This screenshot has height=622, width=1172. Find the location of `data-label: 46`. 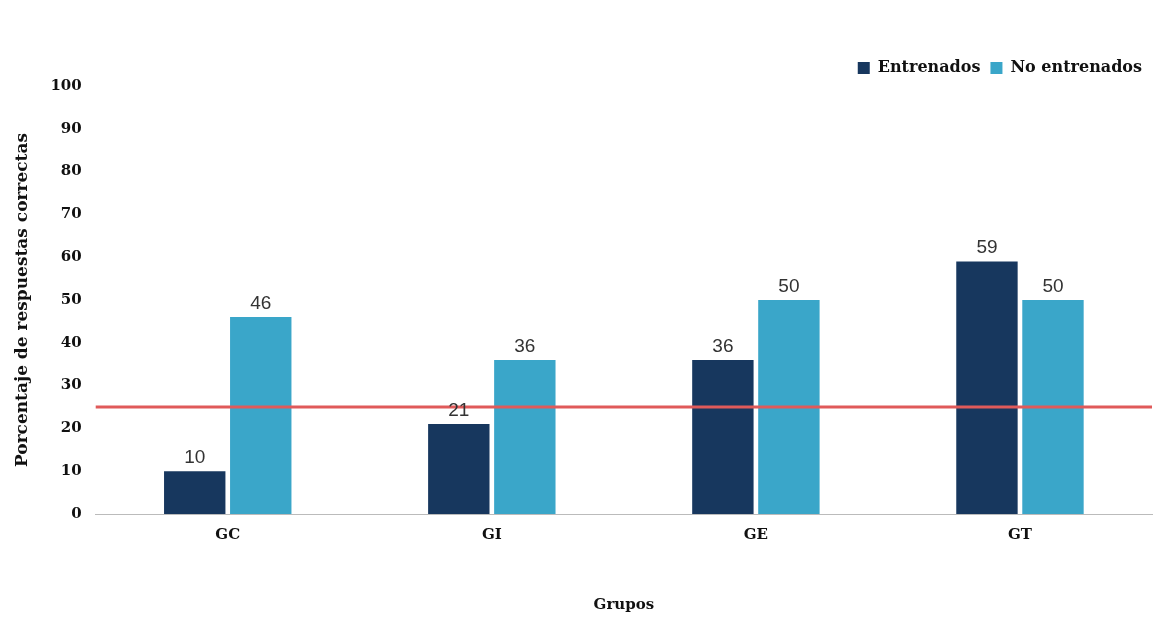

data-label: 46 is located at coordinates (261, 302).